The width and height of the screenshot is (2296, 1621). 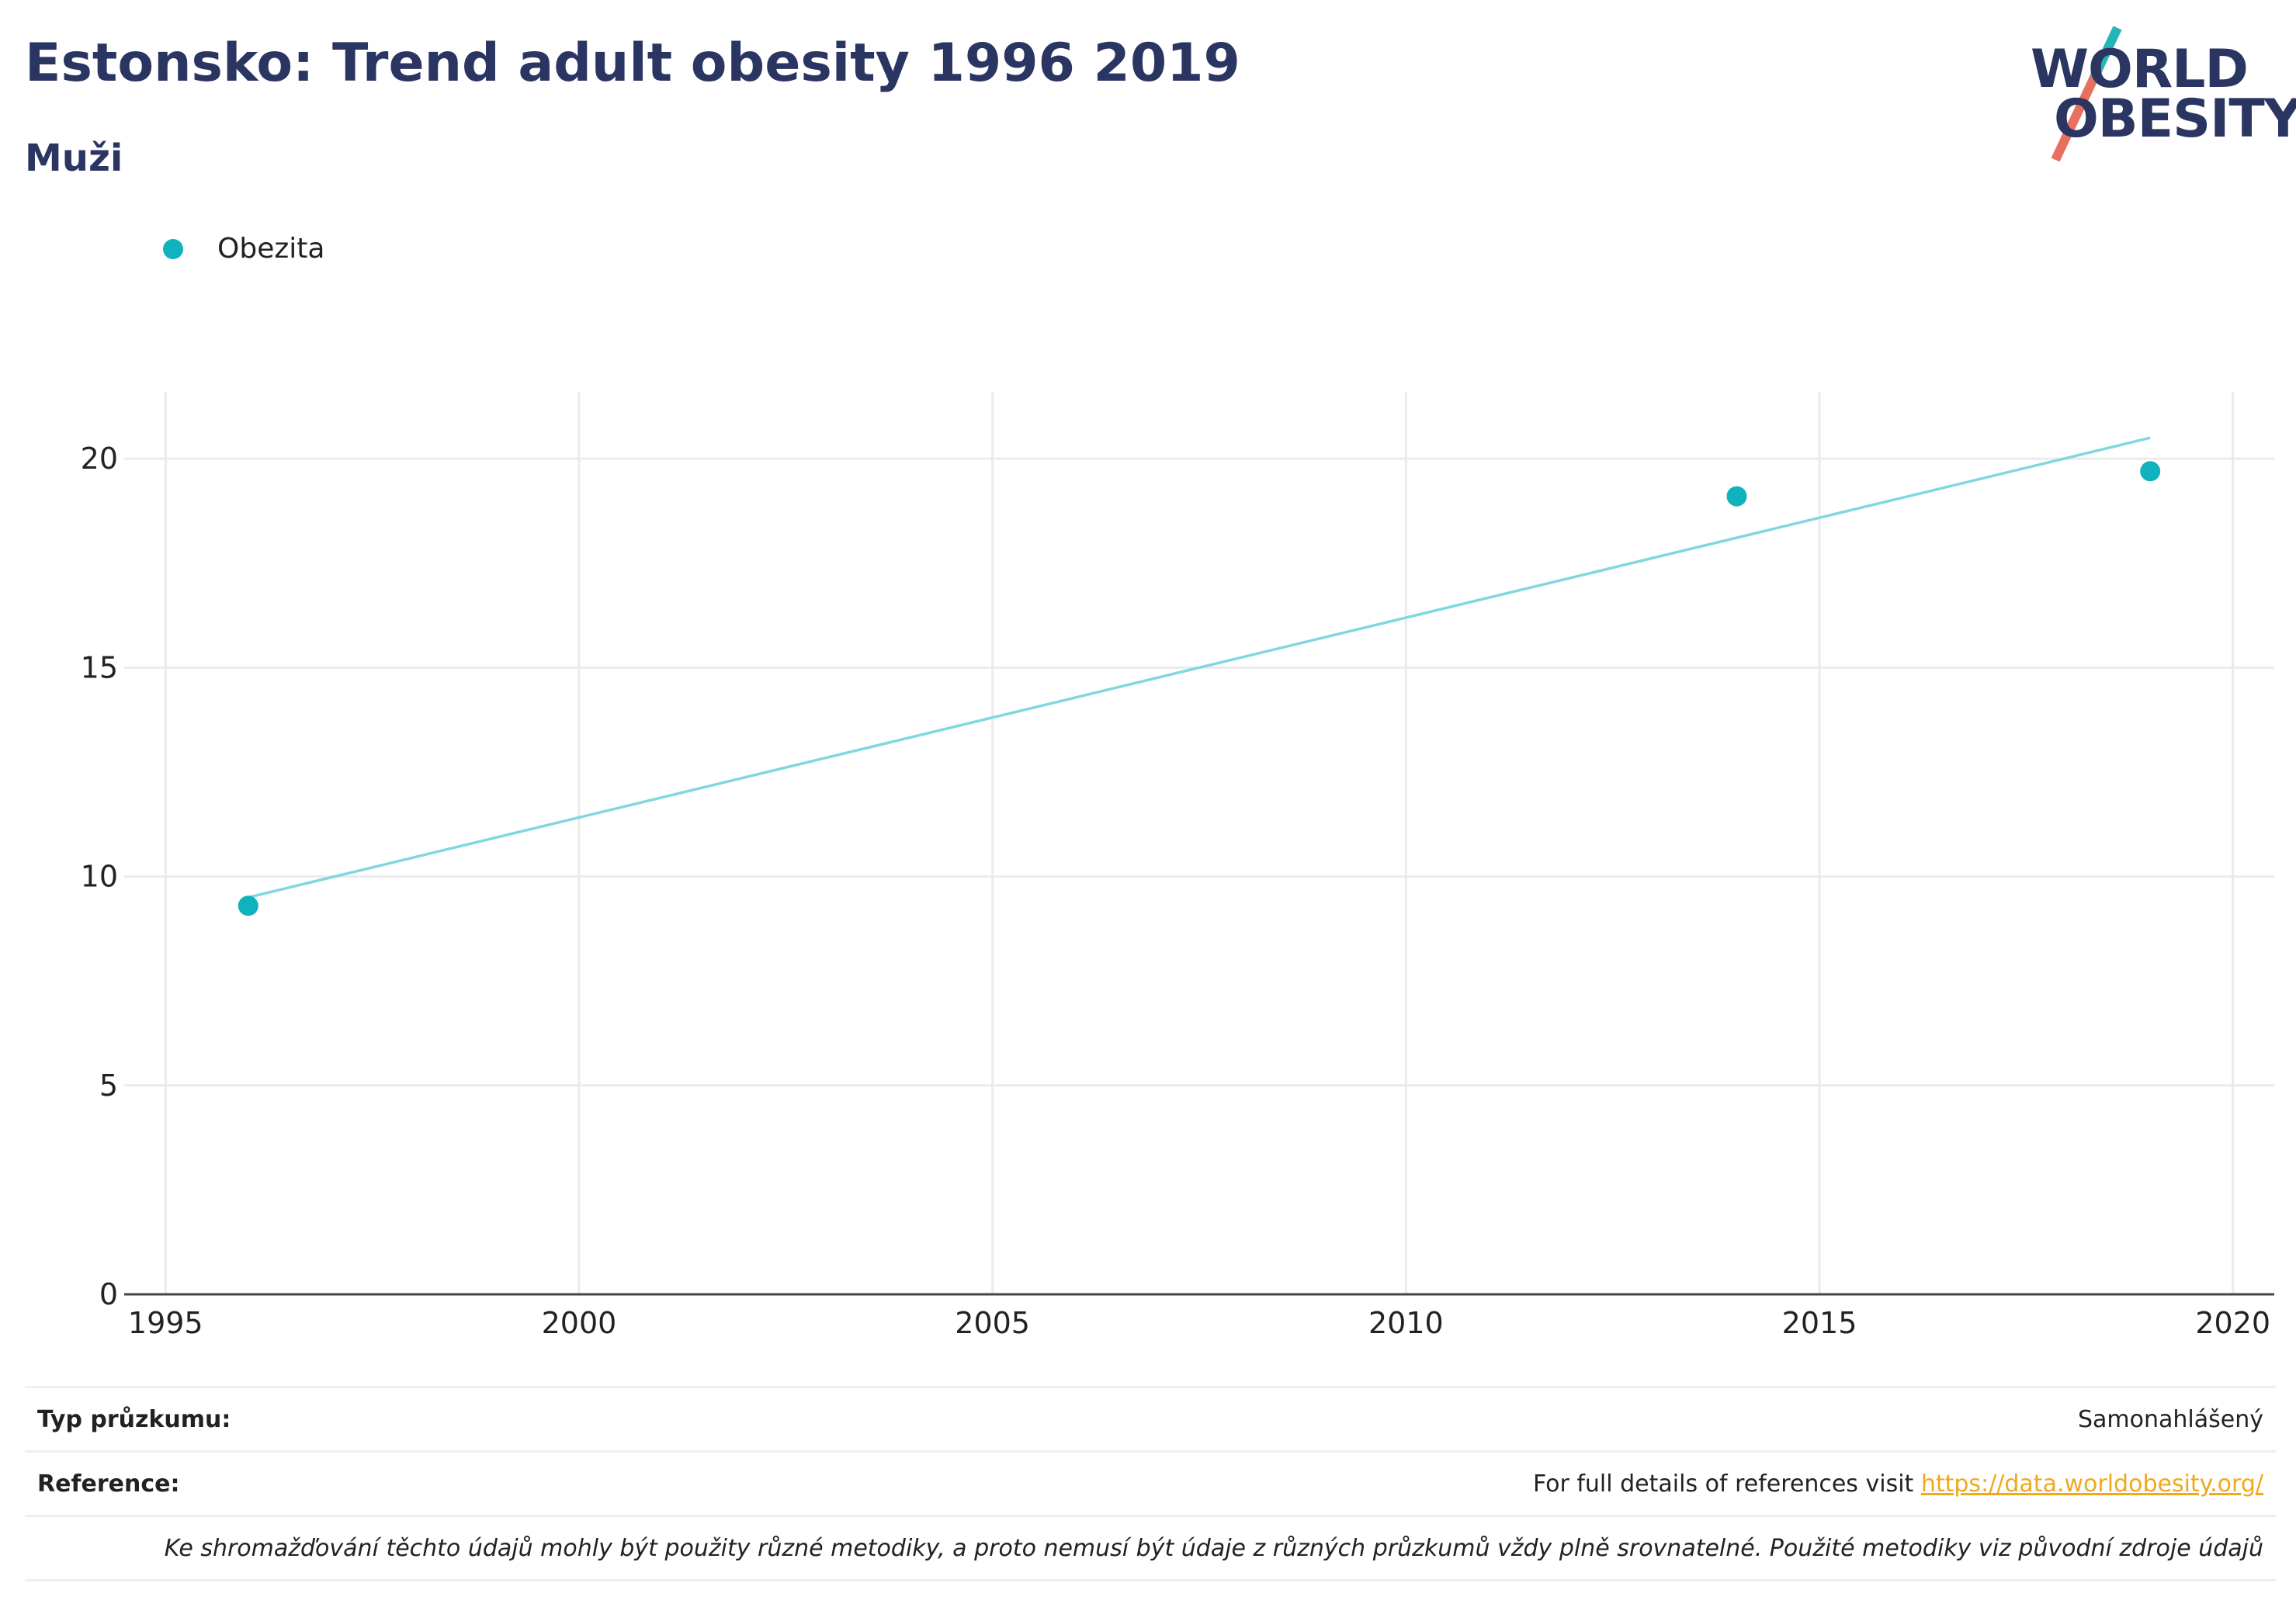 What do you see at coordinates (99, 459) in the screenshot?
I see `y-tick-label: 20` at bounding box center [99, 459].